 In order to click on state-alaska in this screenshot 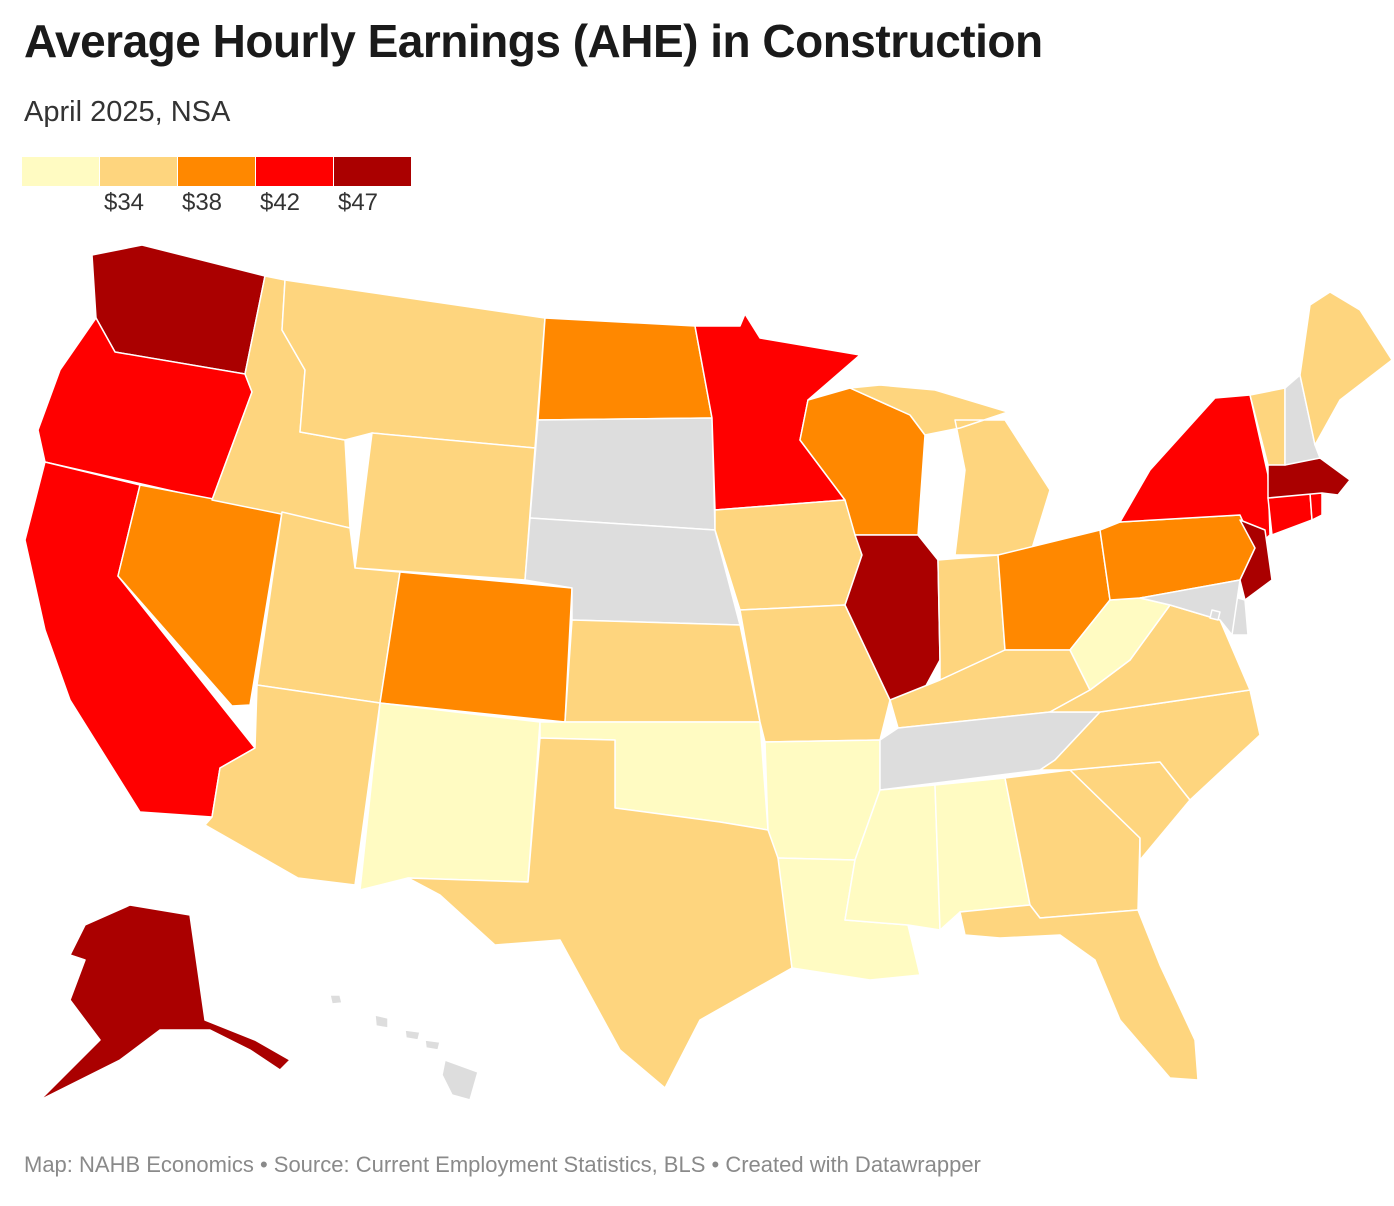, I will do `click(165, 1002)`.